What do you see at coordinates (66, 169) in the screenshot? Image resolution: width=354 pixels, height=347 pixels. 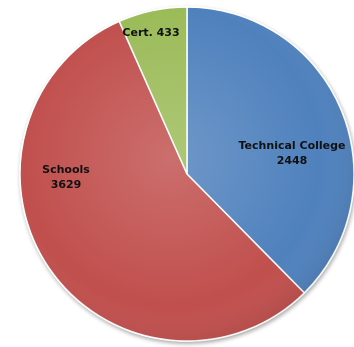 I see `slice-label-schools-name: Schools` at bounding box center [66, 169].